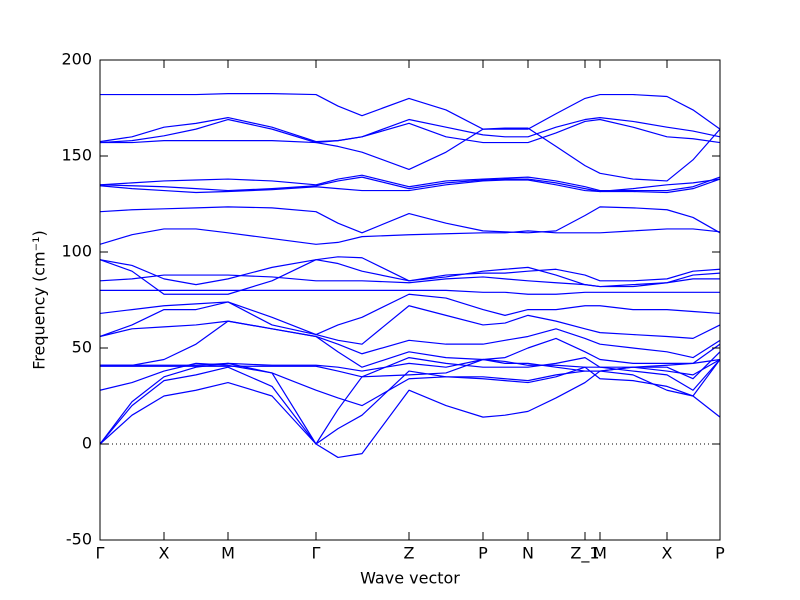  I want to click on x-tick-label: N, so click(528, 553).